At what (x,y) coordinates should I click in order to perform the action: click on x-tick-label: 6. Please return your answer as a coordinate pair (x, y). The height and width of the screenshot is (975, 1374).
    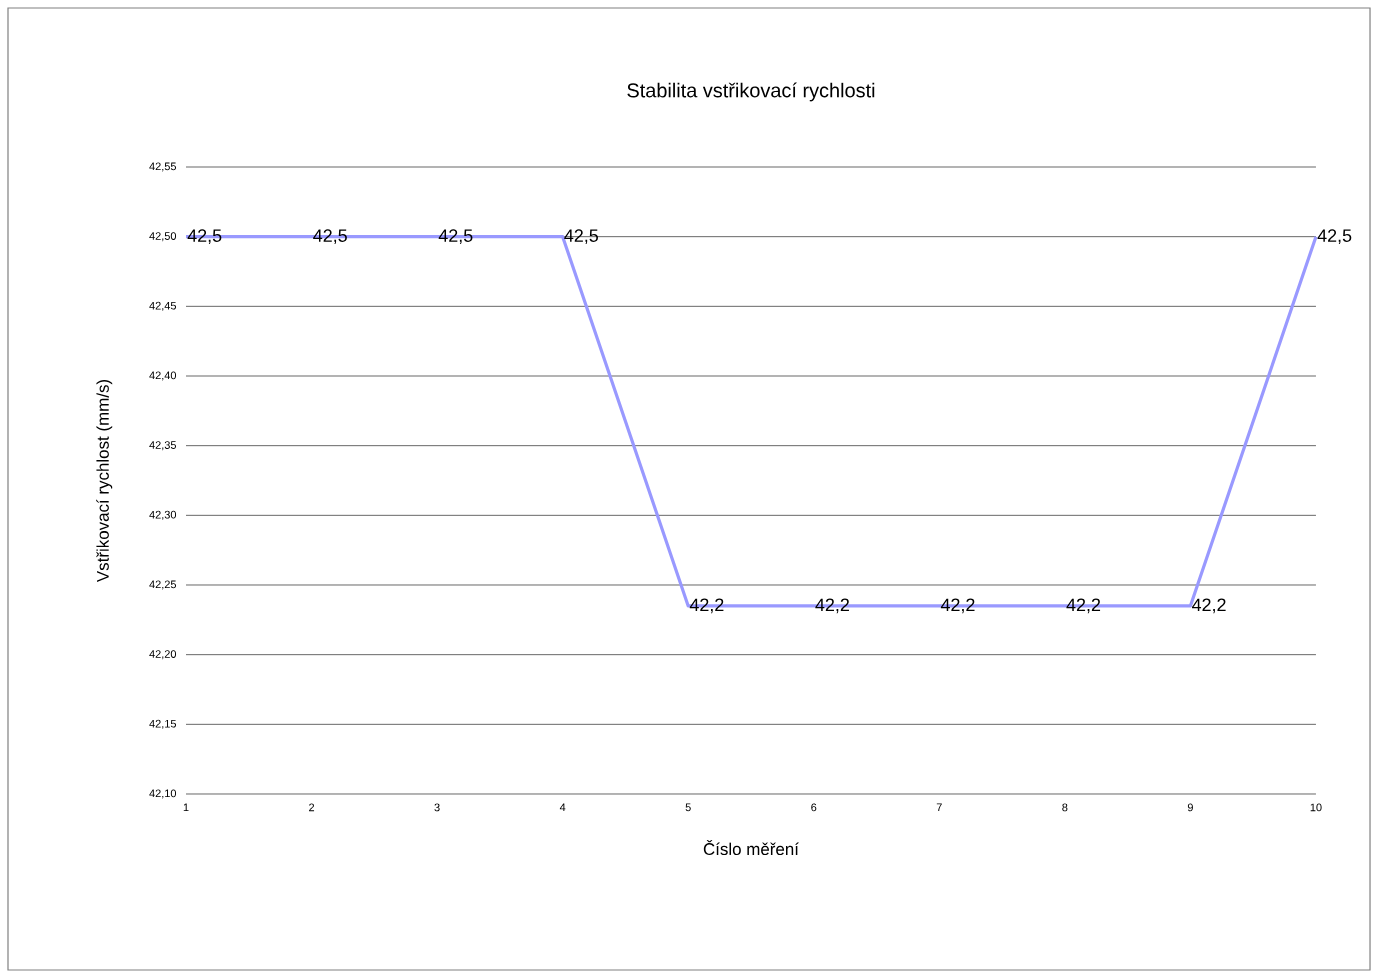
    Looking at the image, I should click on (814, 807).